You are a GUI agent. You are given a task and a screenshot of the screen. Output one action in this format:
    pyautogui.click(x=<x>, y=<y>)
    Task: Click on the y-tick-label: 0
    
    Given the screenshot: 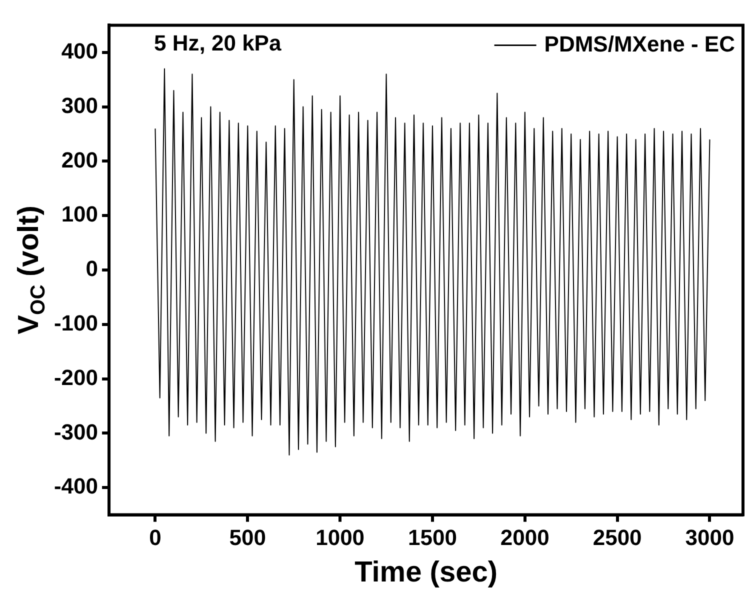 What is the action you would take?
    pyautogui.click(x=92, y=269)
    